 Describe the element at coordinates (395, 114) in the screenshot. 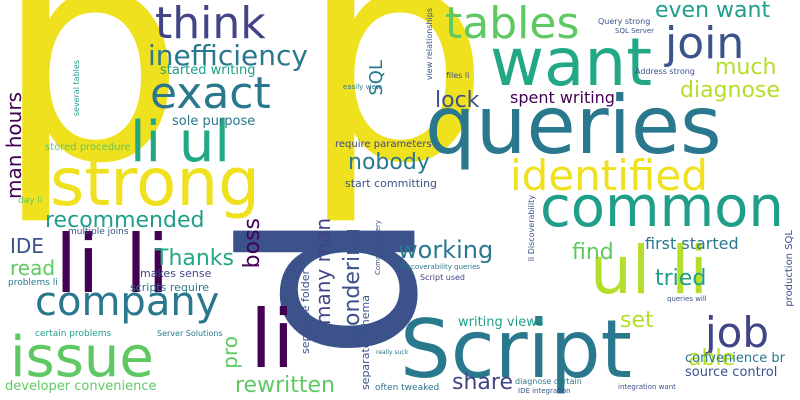

I see `word-p-large-right: p` at that location.